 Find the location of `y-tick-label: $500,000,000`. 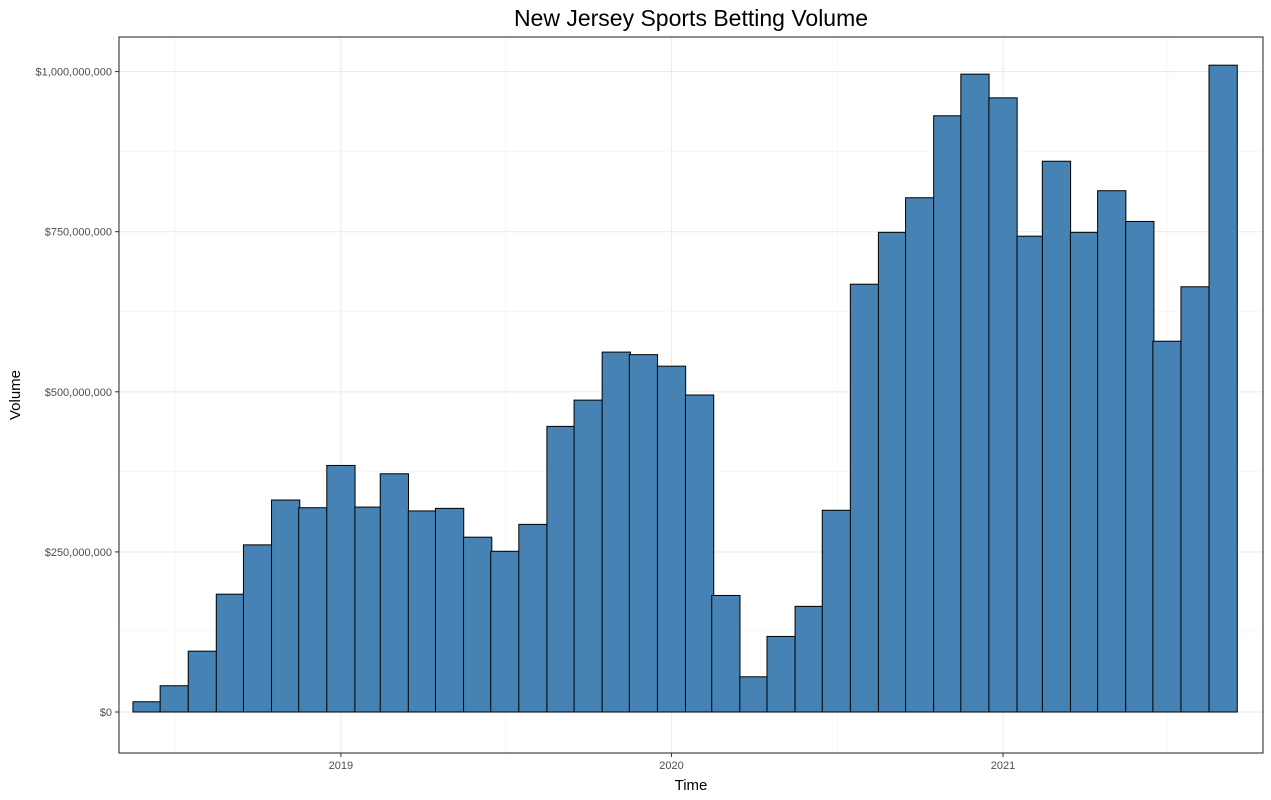

y-tick-label: $500,000,000 is located at coordinates (78, 393).